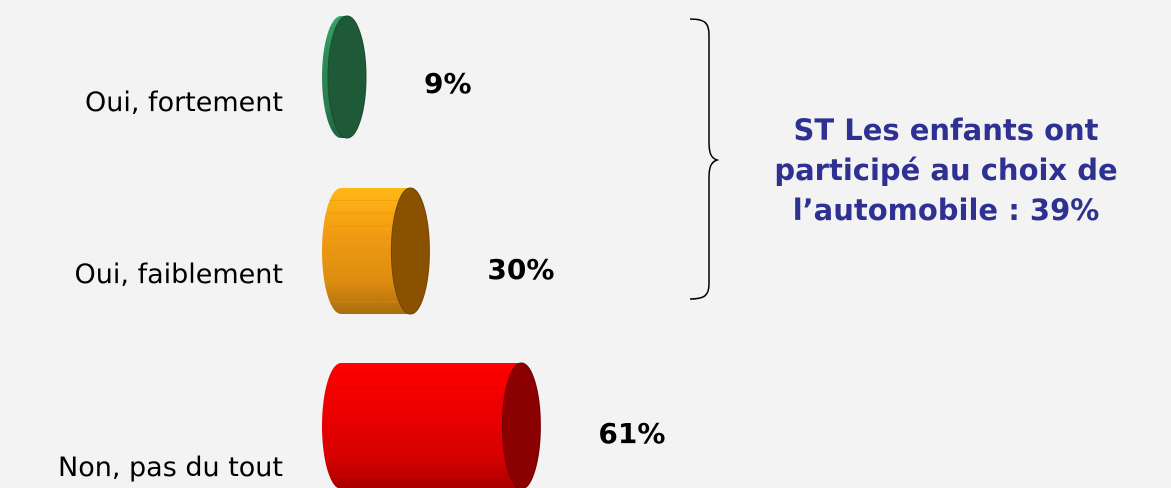 The height and width of the screenshot is (488, 1171). I want to click on category-label-oui-faiblement: Oui, faiblement, so click(179, 274).